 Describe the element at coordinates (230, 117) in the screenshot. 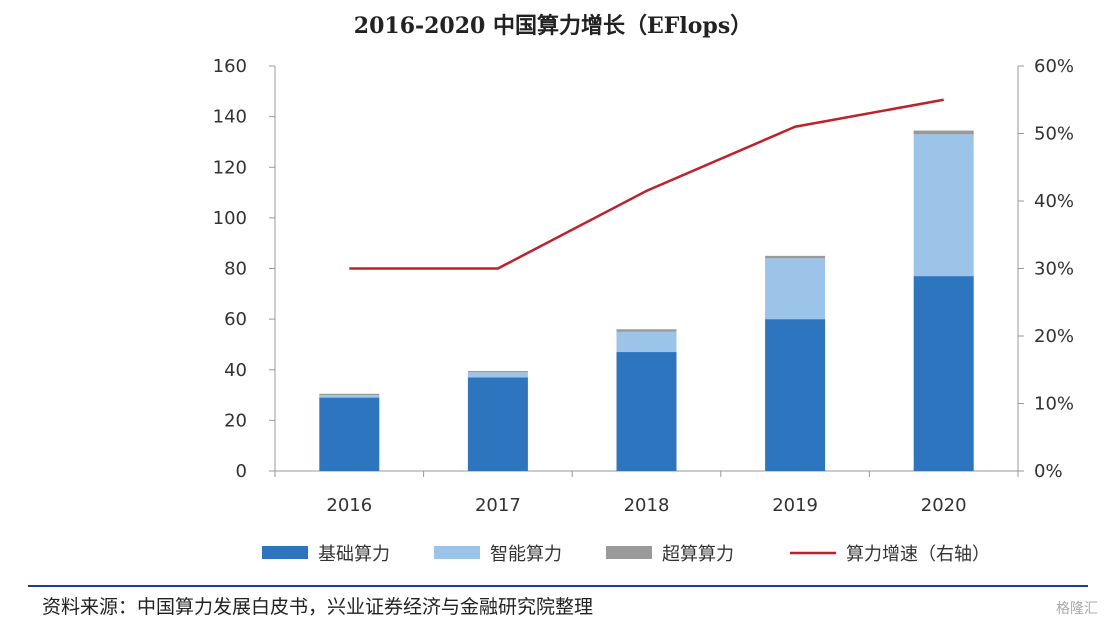

I see `left-tick-label: 140` at that location.